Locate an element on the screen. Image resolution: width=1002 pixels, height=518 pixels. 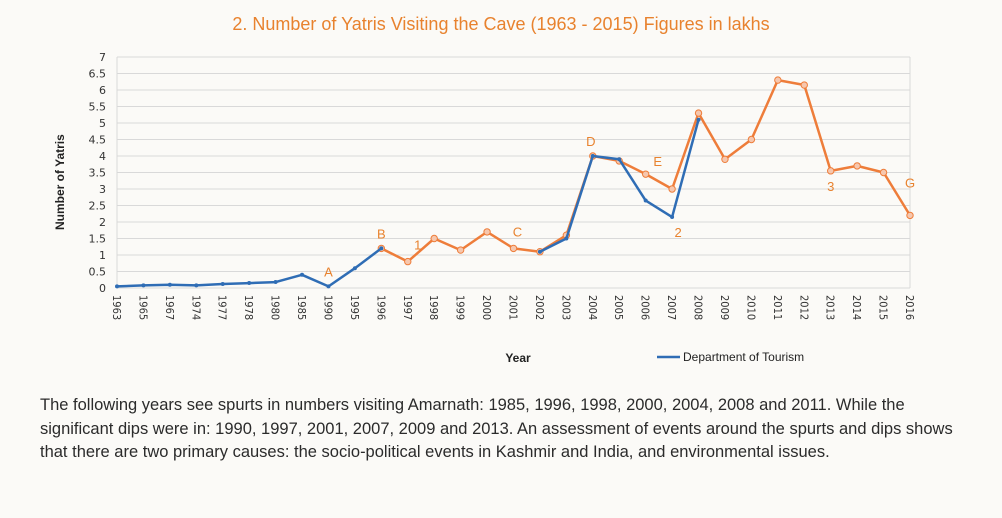
x-tick-label: 1985 is located at coordinates (301, 307).